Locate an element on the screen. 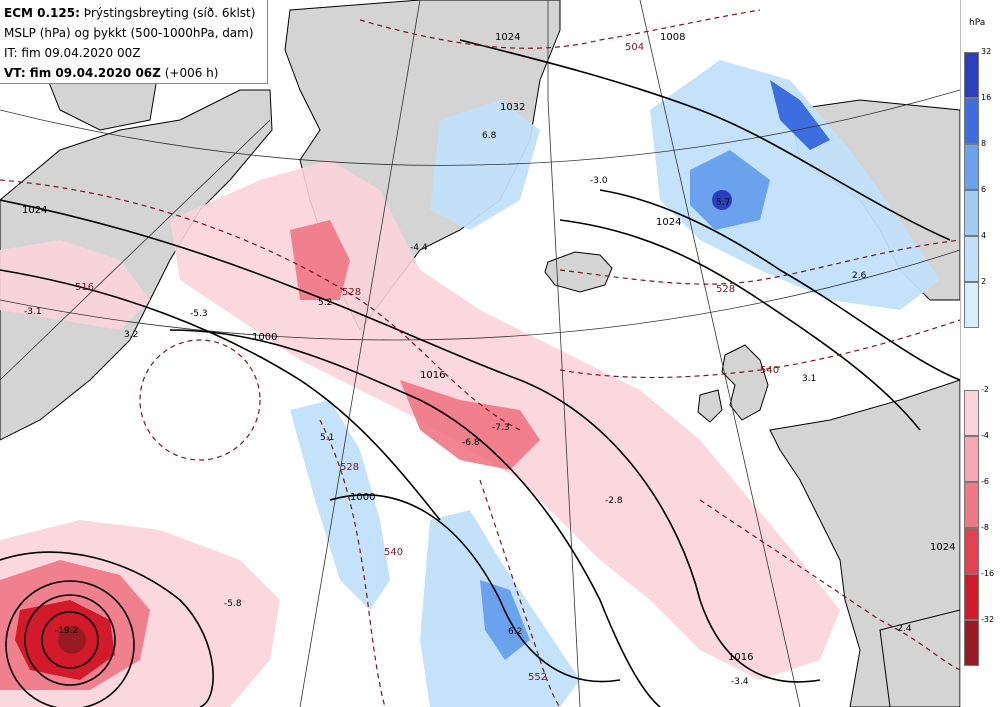 Image resolution: width=1000 pixels, height=707 pixels. tendency-value: -7.3 is located at coordinates (501, 428).